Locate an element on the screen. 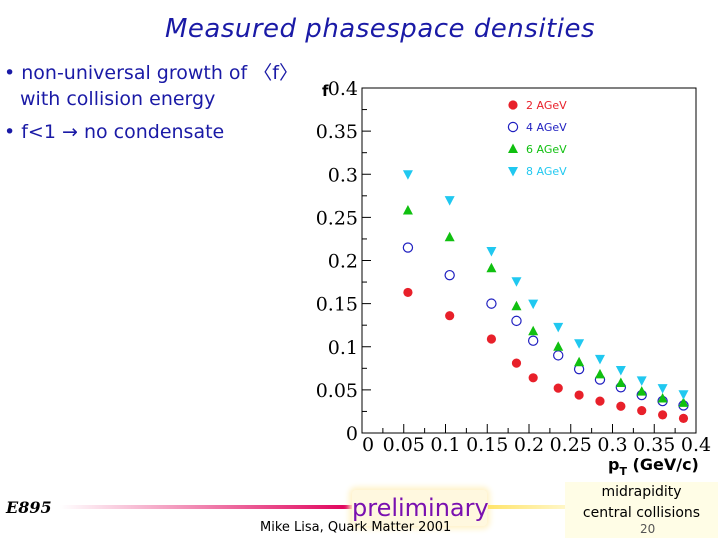 This screenshot has height=540, width=720. y-axis-label: f is located at coordinates (325, 91).